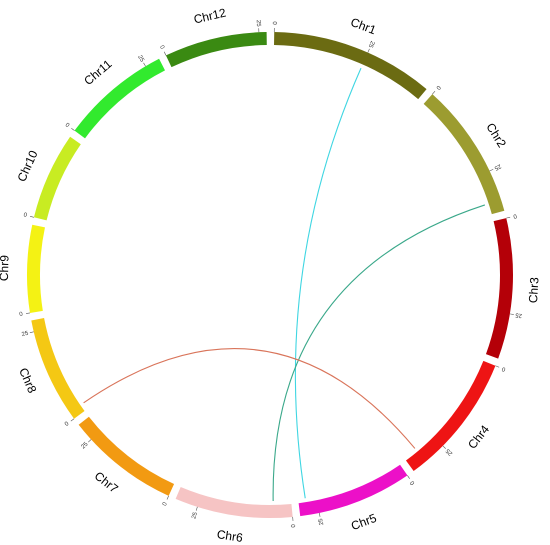 This screenshot has height=545, width=550. What do you see at coordinates (27, 381) in the screenshot?
I see `chromosome-label: Chr8` at bounding box center [27, 381].